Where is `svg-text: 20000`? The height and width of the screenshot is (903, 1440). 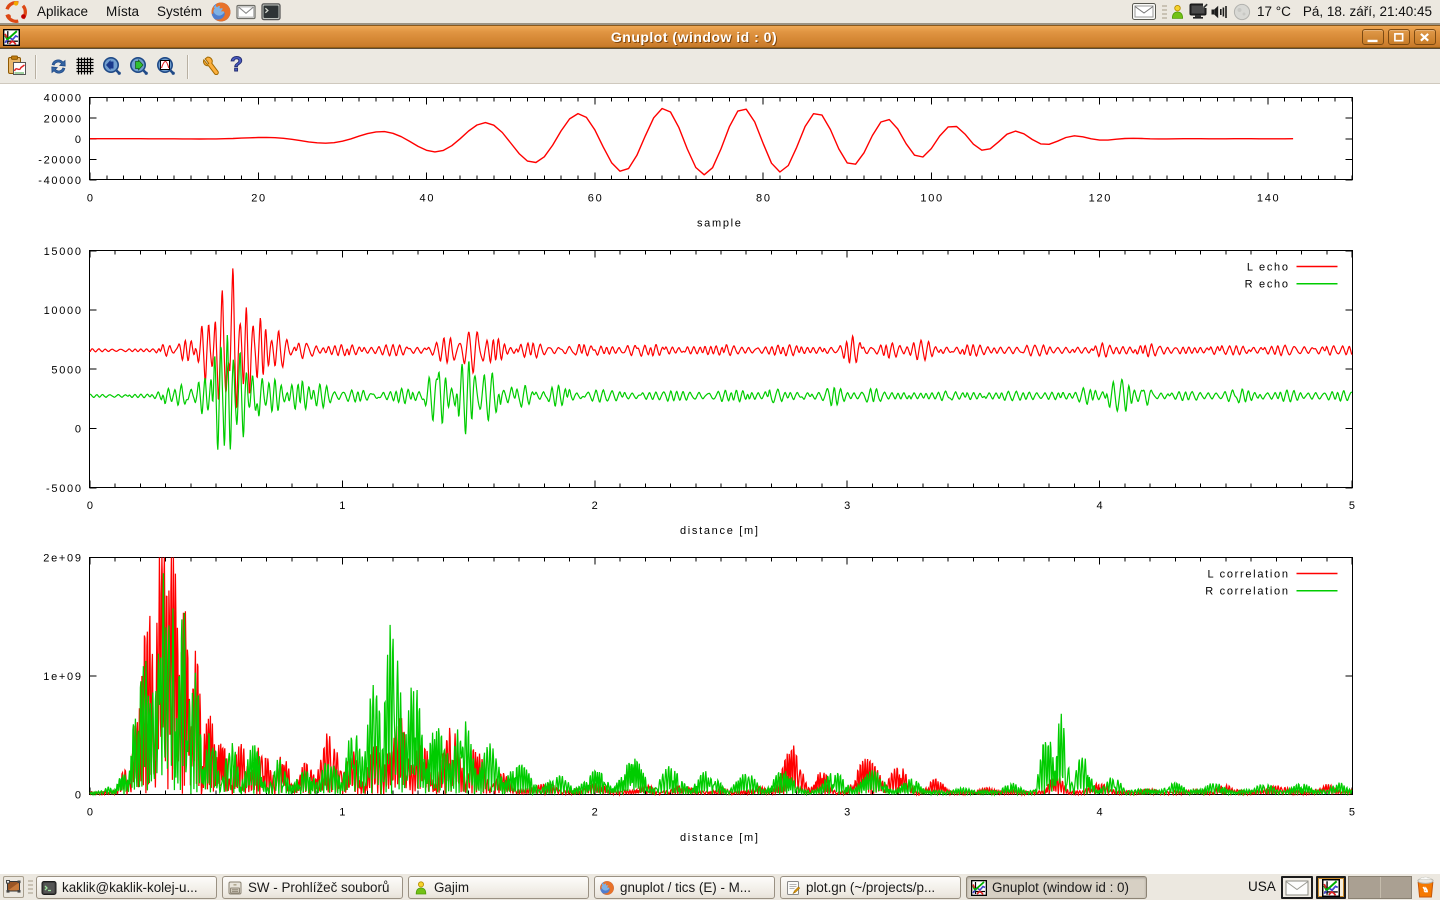 svg-text: 20000 is located at coordinates (63, 119).